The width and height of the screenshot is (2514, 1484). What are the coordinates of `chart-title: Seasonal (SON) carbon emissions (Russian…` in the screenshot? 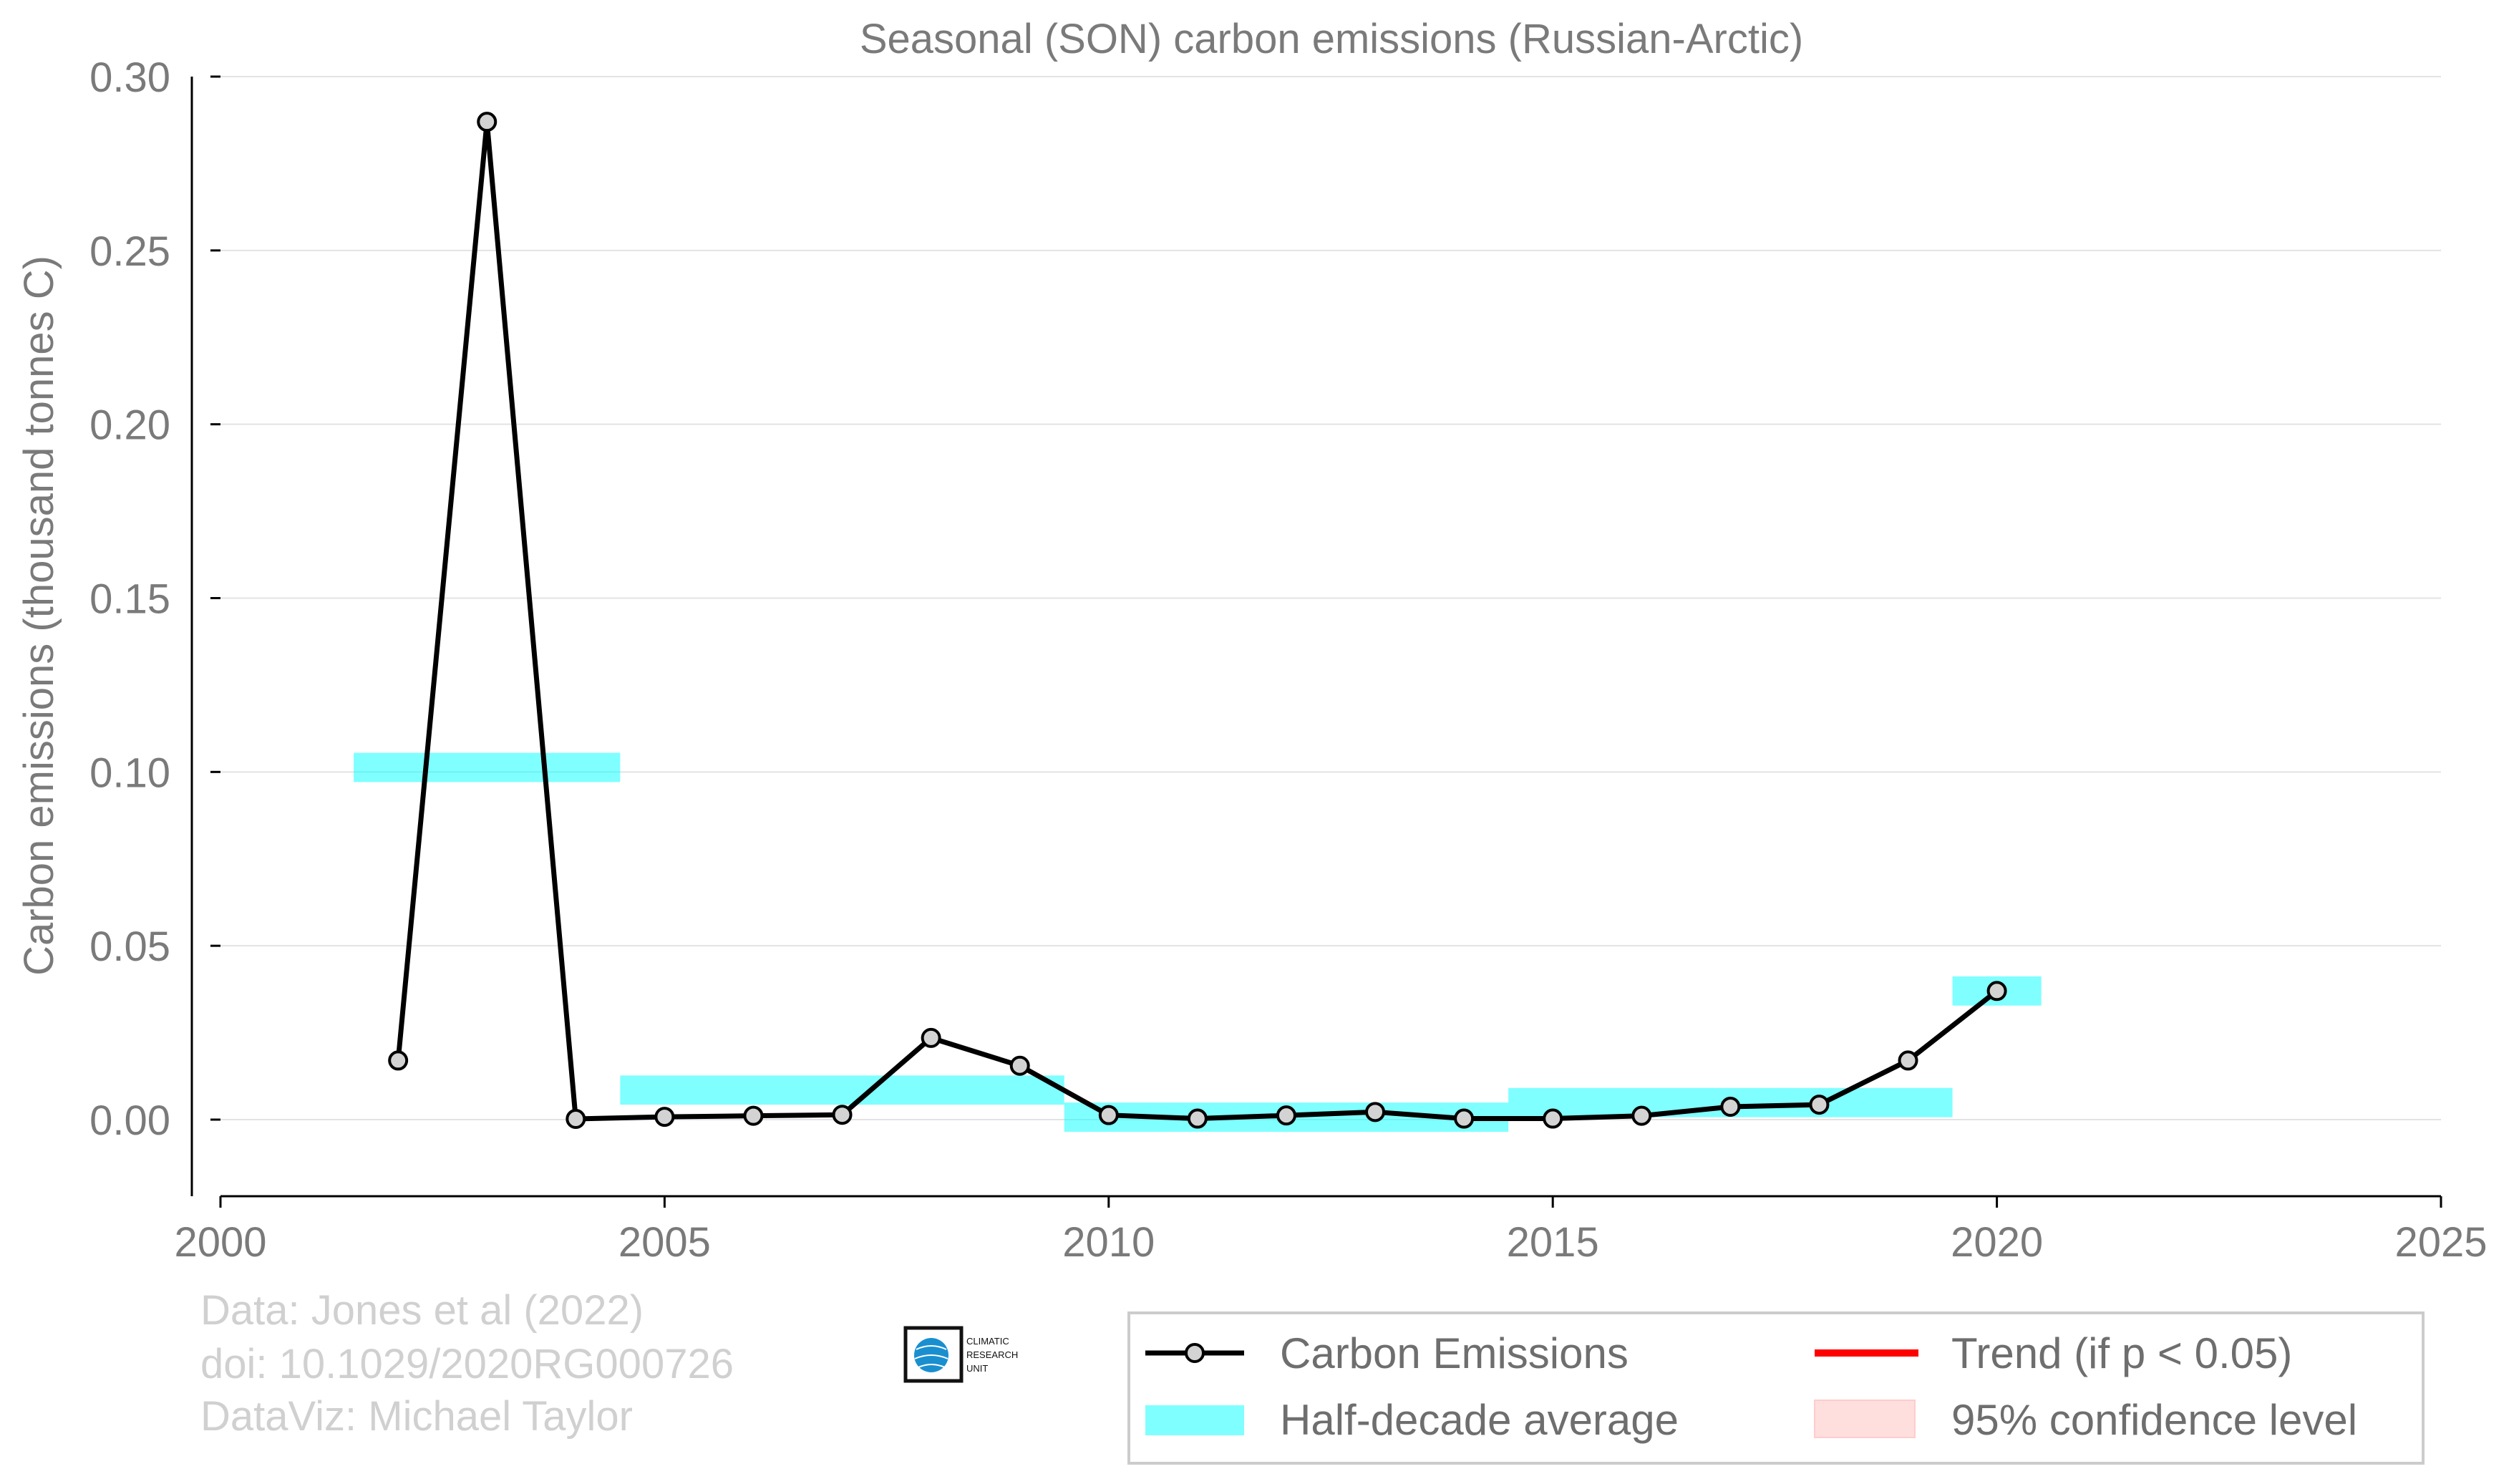 It's located at (1331, 39).